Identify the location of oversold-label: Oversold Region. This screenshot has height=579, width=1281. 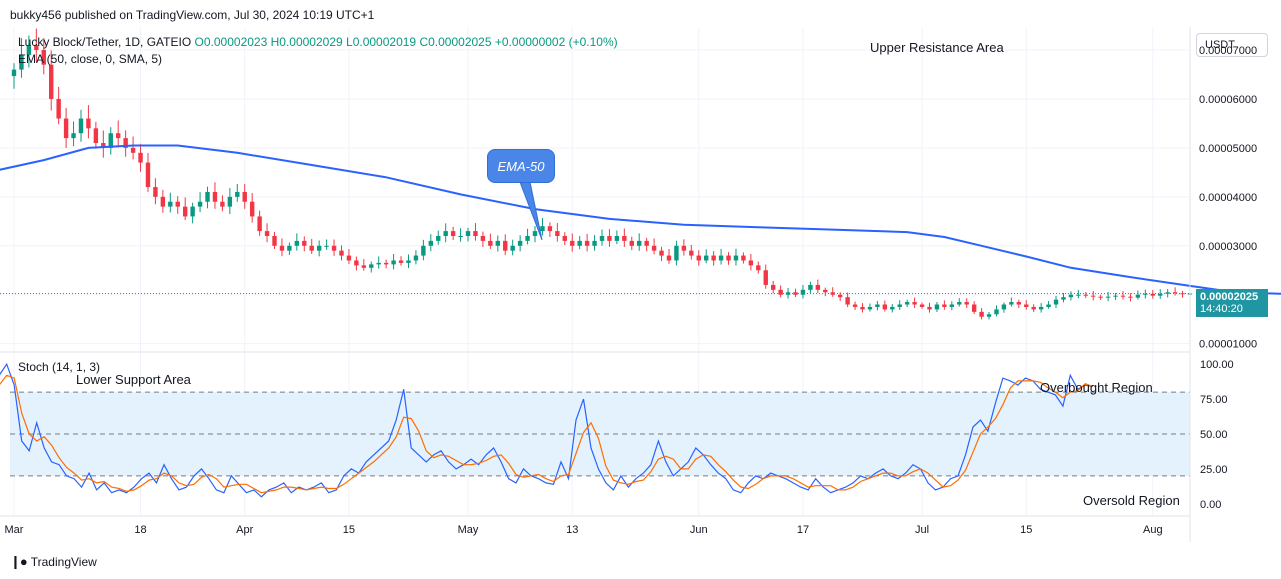
(1131, 500).